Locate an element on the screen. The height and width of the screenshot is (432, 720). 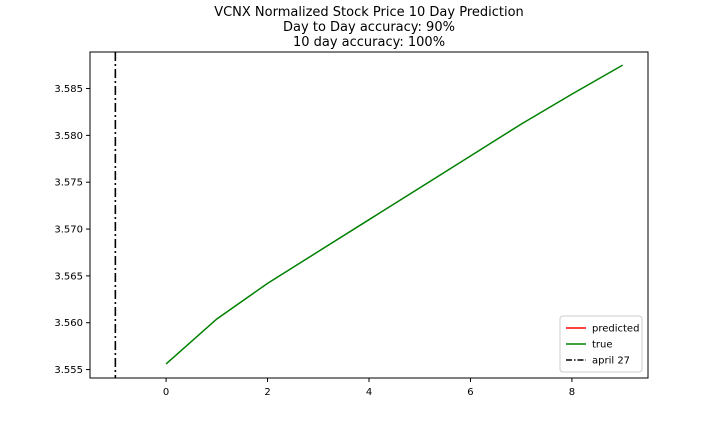
x-tick-label: 6 is located at coordinates (470, 392).